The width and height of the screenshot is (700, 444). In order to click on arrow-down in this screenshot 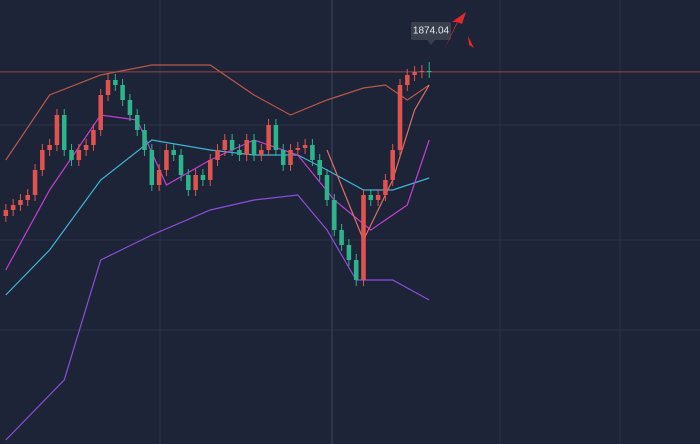, I will do `click(471, 42)`.